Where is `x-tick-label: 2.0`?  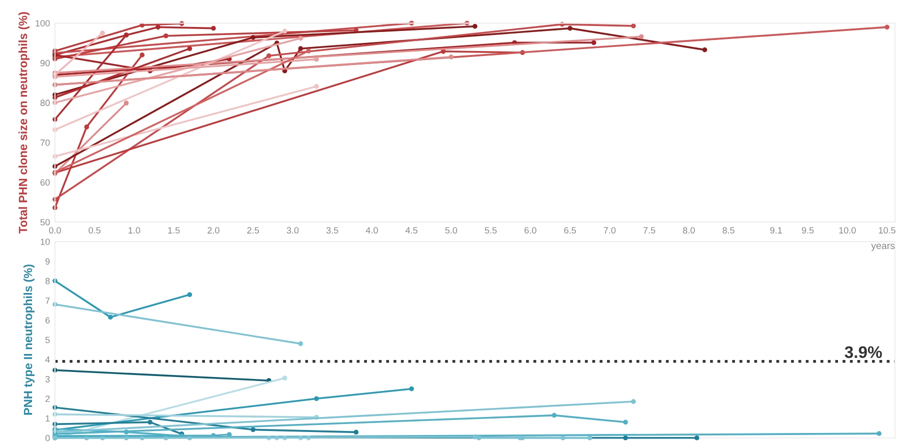 x-tick-label: 2.0 is located at coordinates (214, 230).